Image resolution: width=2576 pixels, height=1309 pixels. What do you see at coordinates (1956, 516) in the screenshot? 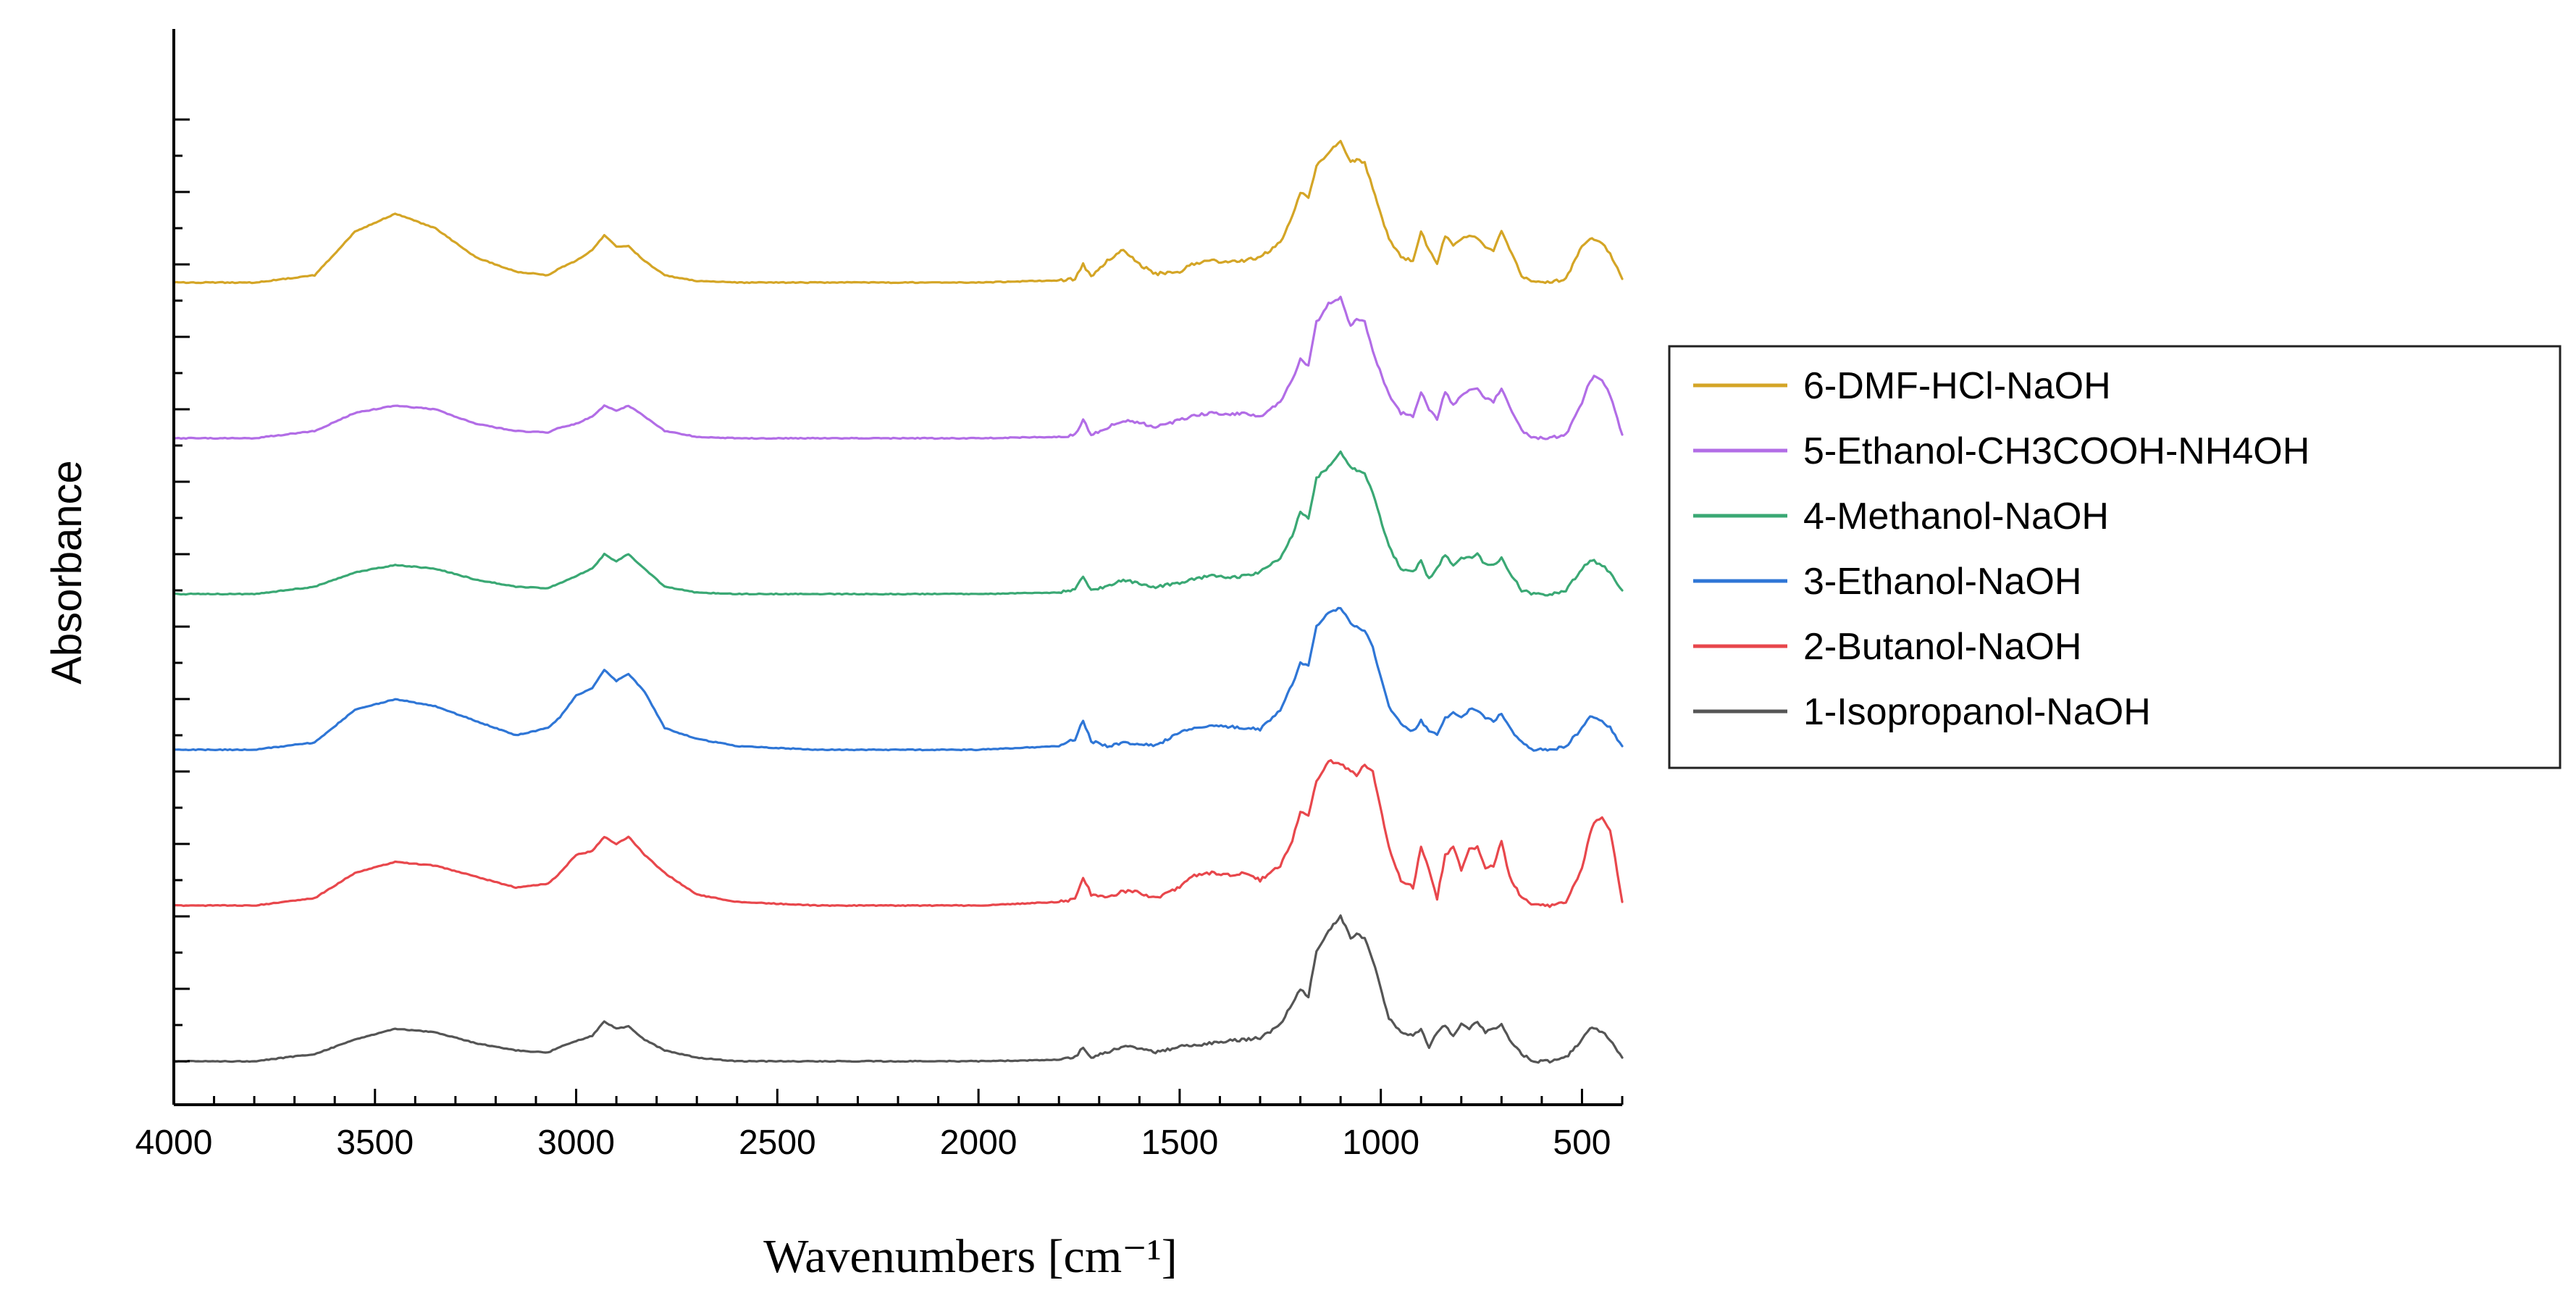
I see `legend-label: 4-Methanol-NaOH` at bounding box center [1956, 516].